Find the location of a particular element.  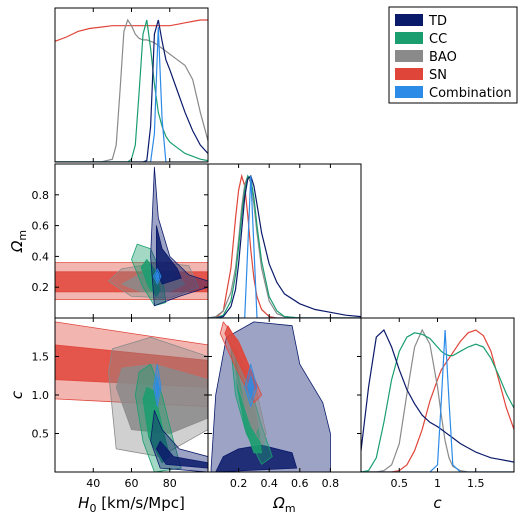

legend-label-td: TD is located at coordinates (437, 21).